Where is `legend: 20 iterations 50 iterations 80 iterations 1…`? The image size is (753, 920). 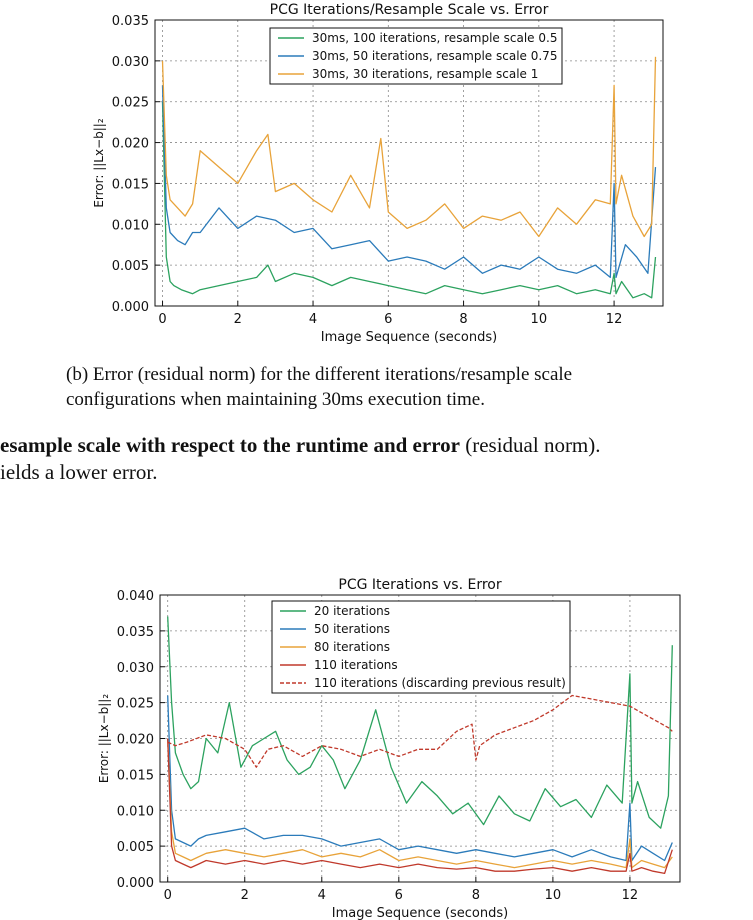
legend: 20 iterations 50 iterations 80 iterations 1… is located at coordinates (421, 647).